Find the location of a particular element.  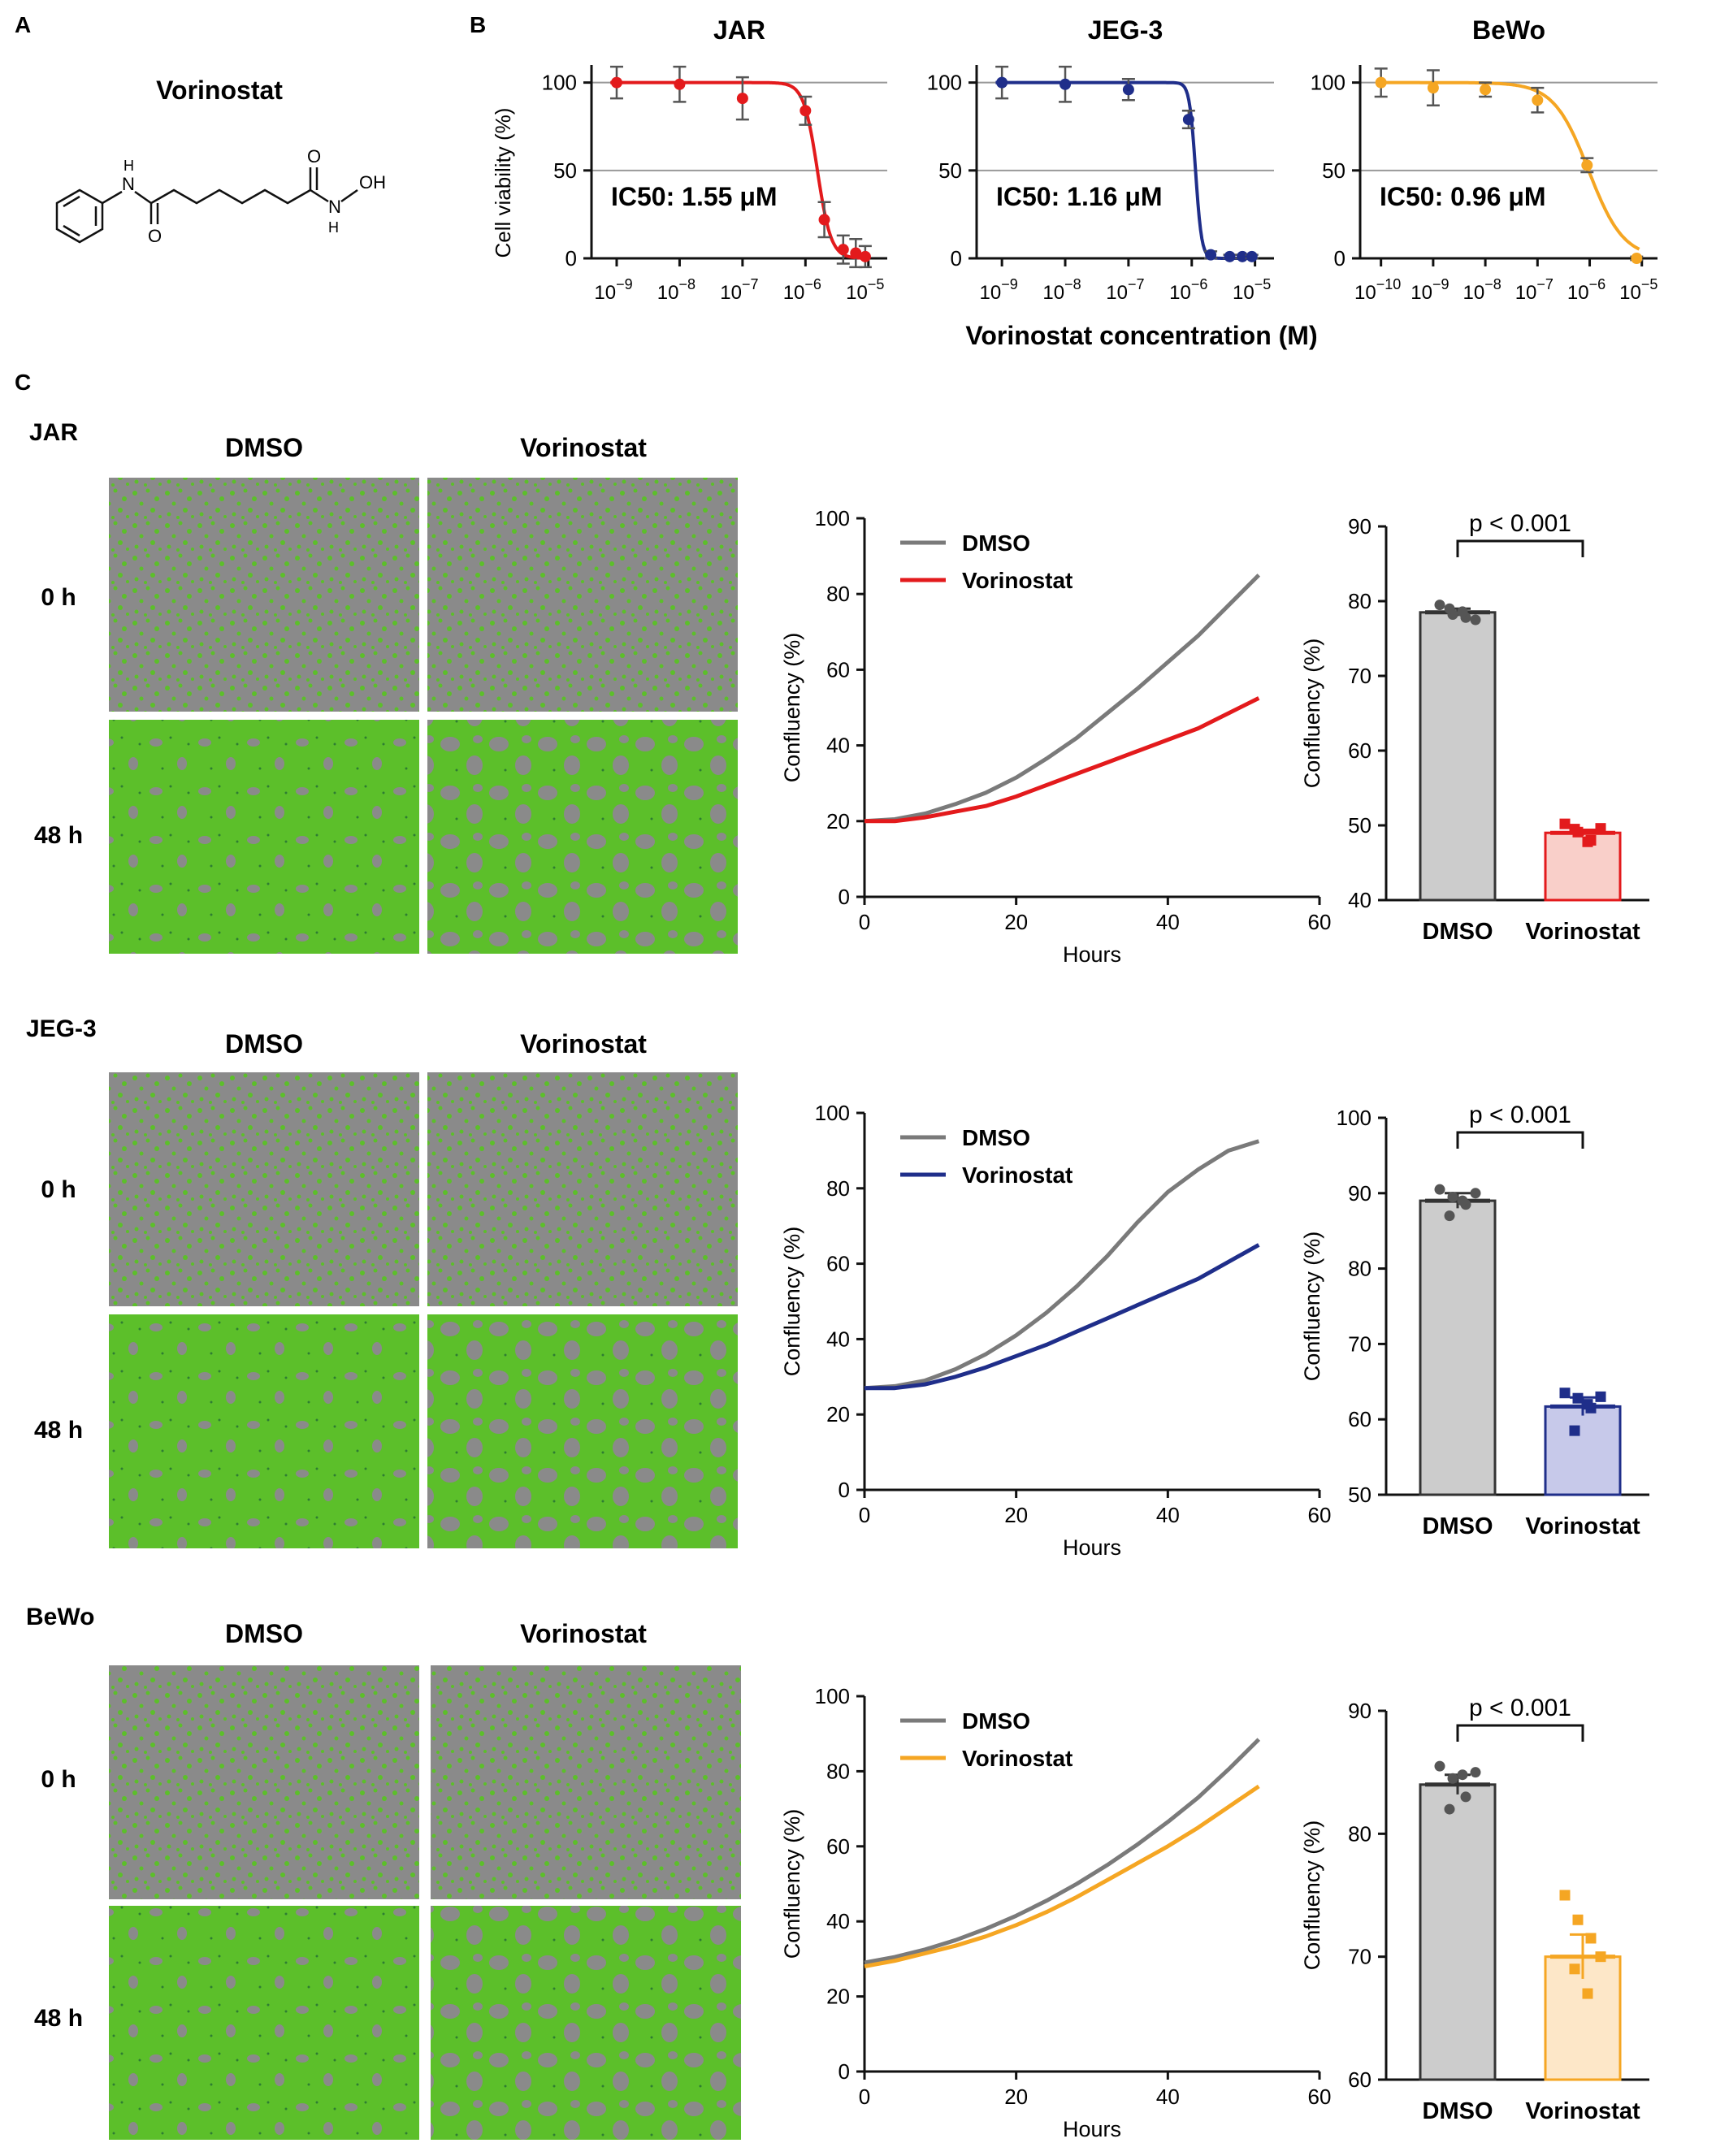

micrograph-jeg3-dmso-48h is located at coordinates (264, 1431).